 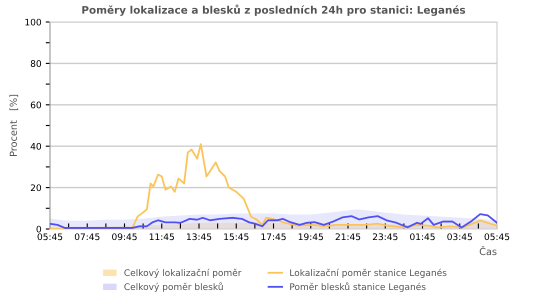 I want to click on y-tick-label: 80, so click(x=36, y=63).